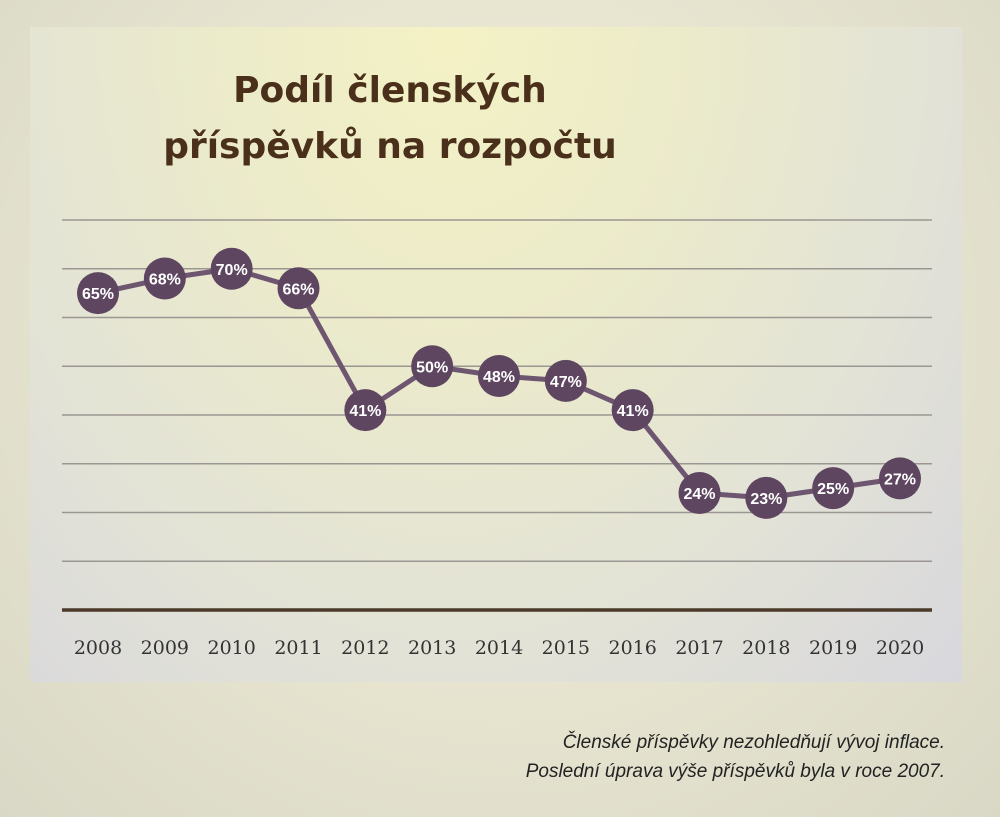  What do you see at coordinates (632, 648) in the screenshot?
I see `x-tick-label: 2016` at bounding box center [632, 648].